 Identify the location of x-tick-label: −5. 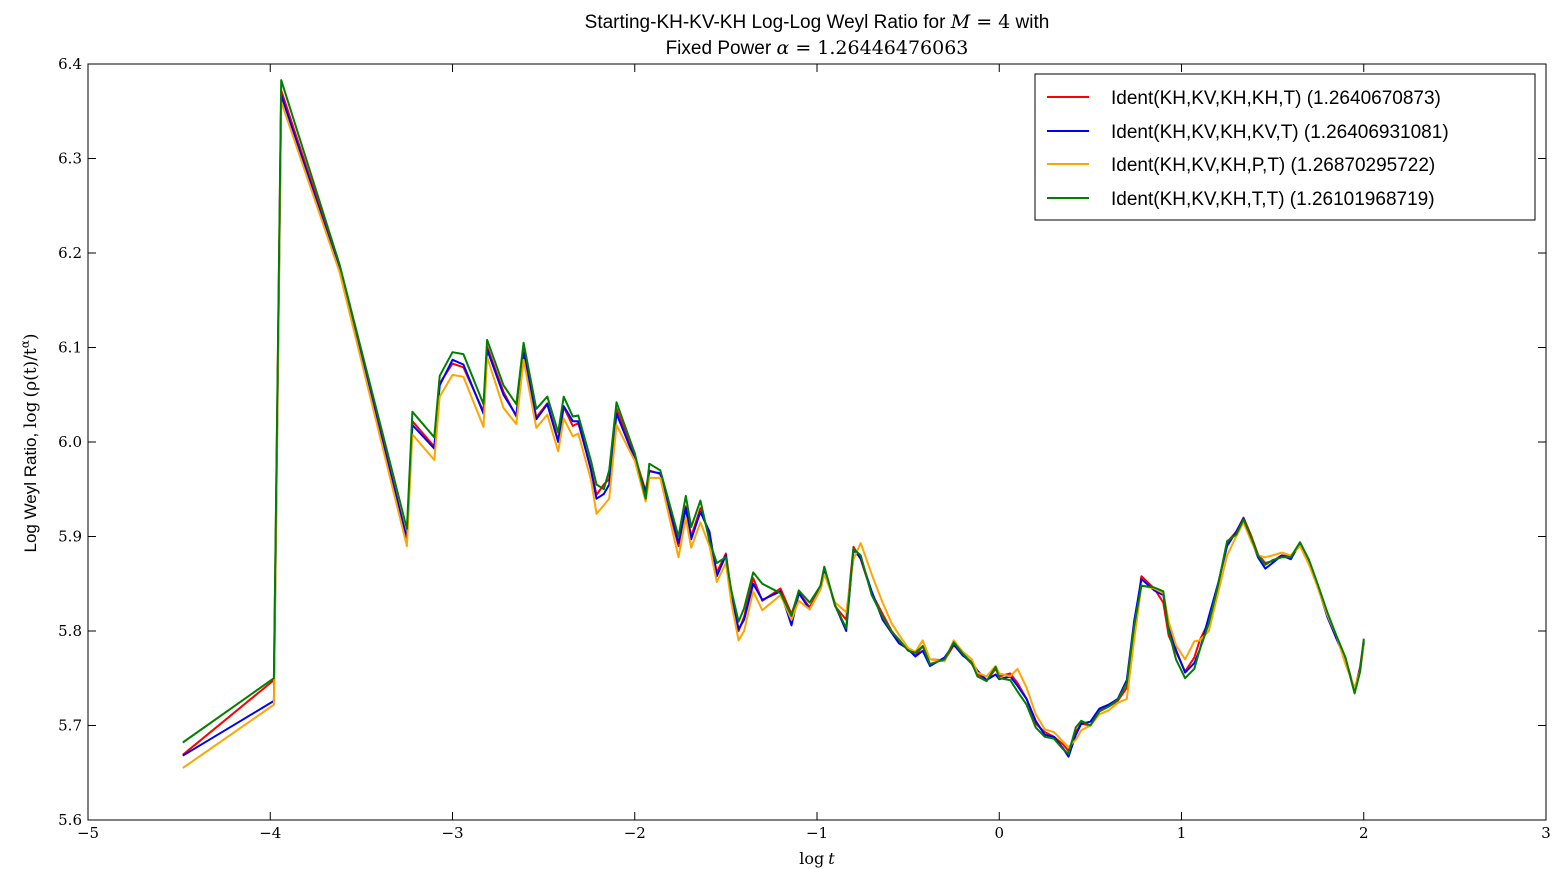
(88, 833).